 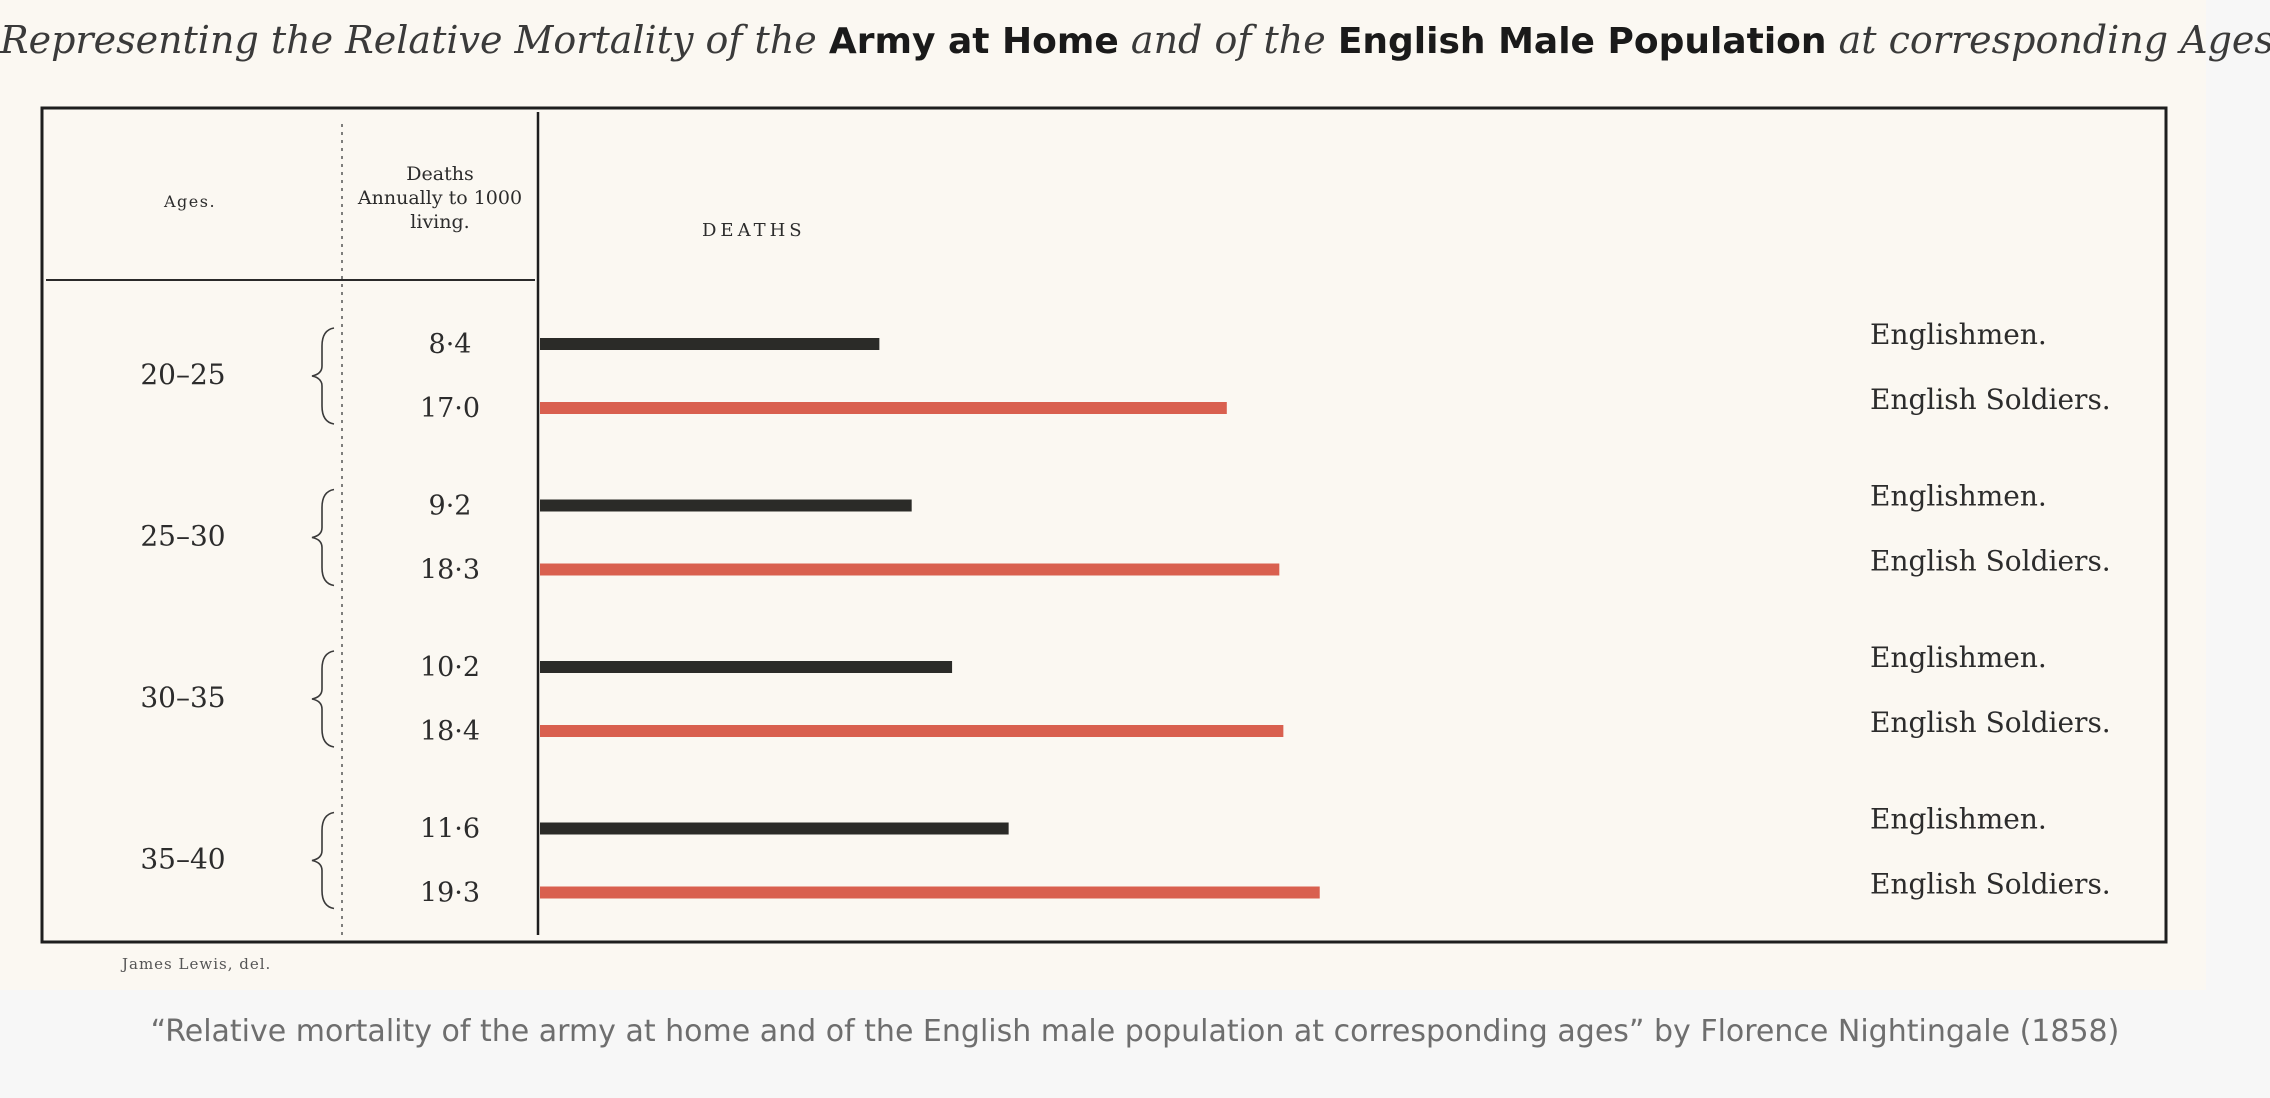 What do you see at coordinates (973, 41) in the screenshot?
I see `title-part-2: Army at Home` at bounding box center [973, 41].